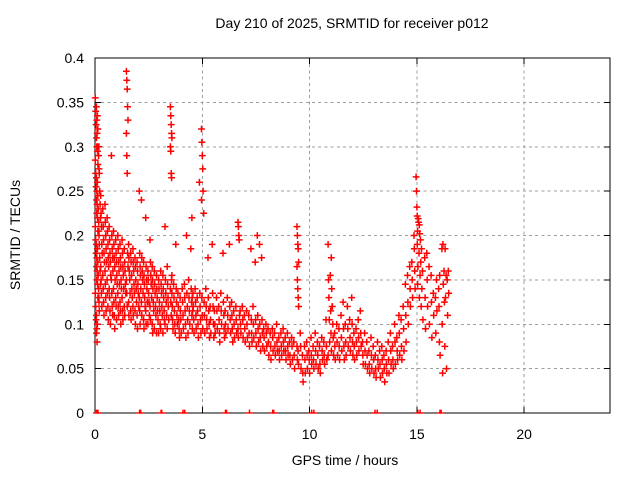 The image size is (640, 485). I want to click on y-tick-label: 0.05, so click(70, 369).